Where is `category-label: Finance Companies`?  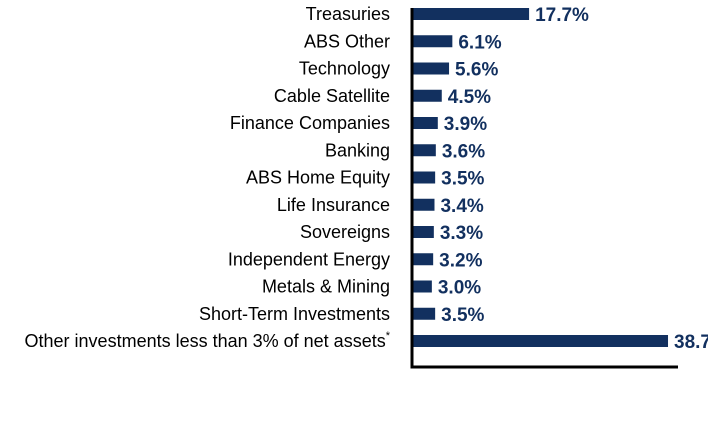
category-label: Finance Companies is located at coordinates (310, 123).